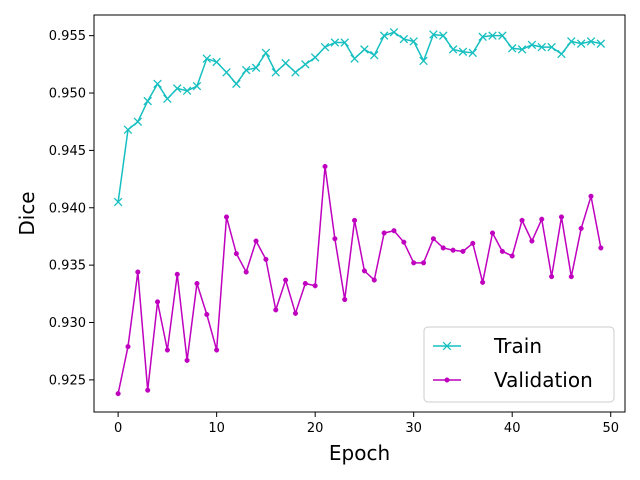  What do you see at coordinates (413, 428) in the screenshot?
I see `x-tick-label: 30` at bounding box center [413, 428].